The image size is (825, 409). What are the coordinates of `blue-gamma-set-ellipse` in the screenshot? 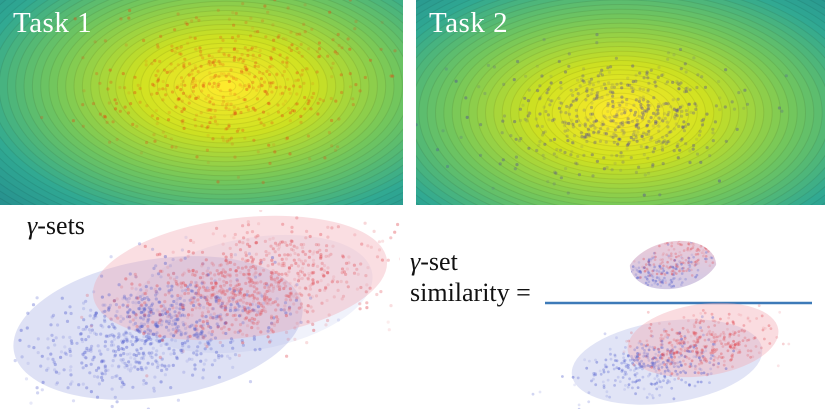 It's located at (158, 328).